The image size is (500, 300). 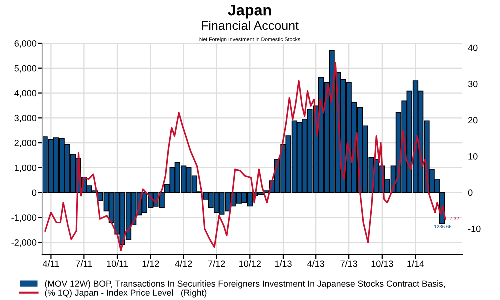 What do you see at coordinates (25, 119) in the screenshot?
I see `y-tick-label: 3,000` at bounding box center [25, 119].